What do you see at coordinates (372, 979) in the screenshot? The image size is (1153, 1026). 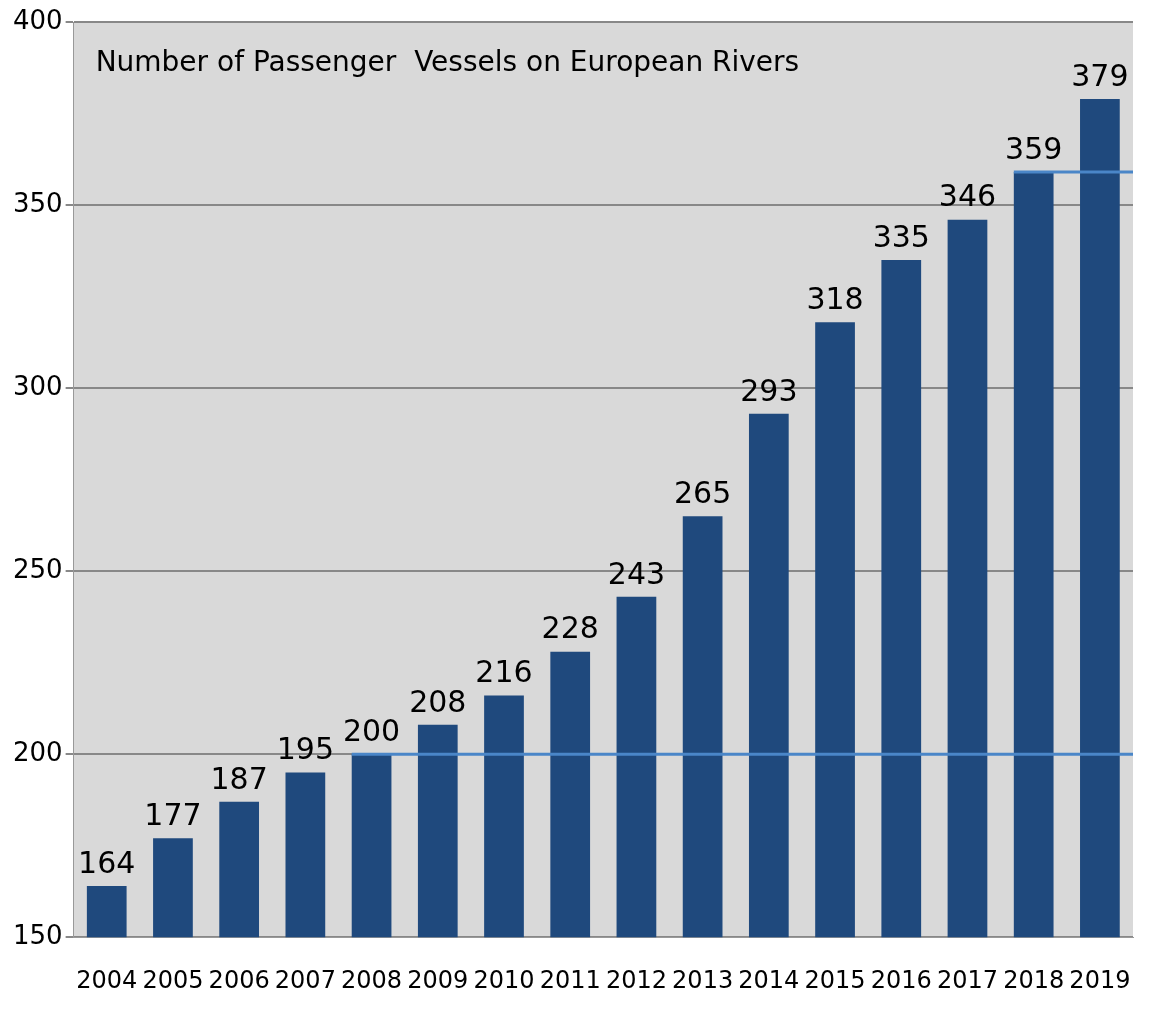 I see `x-tick-label: 2008` at bounding box center [372, 979].